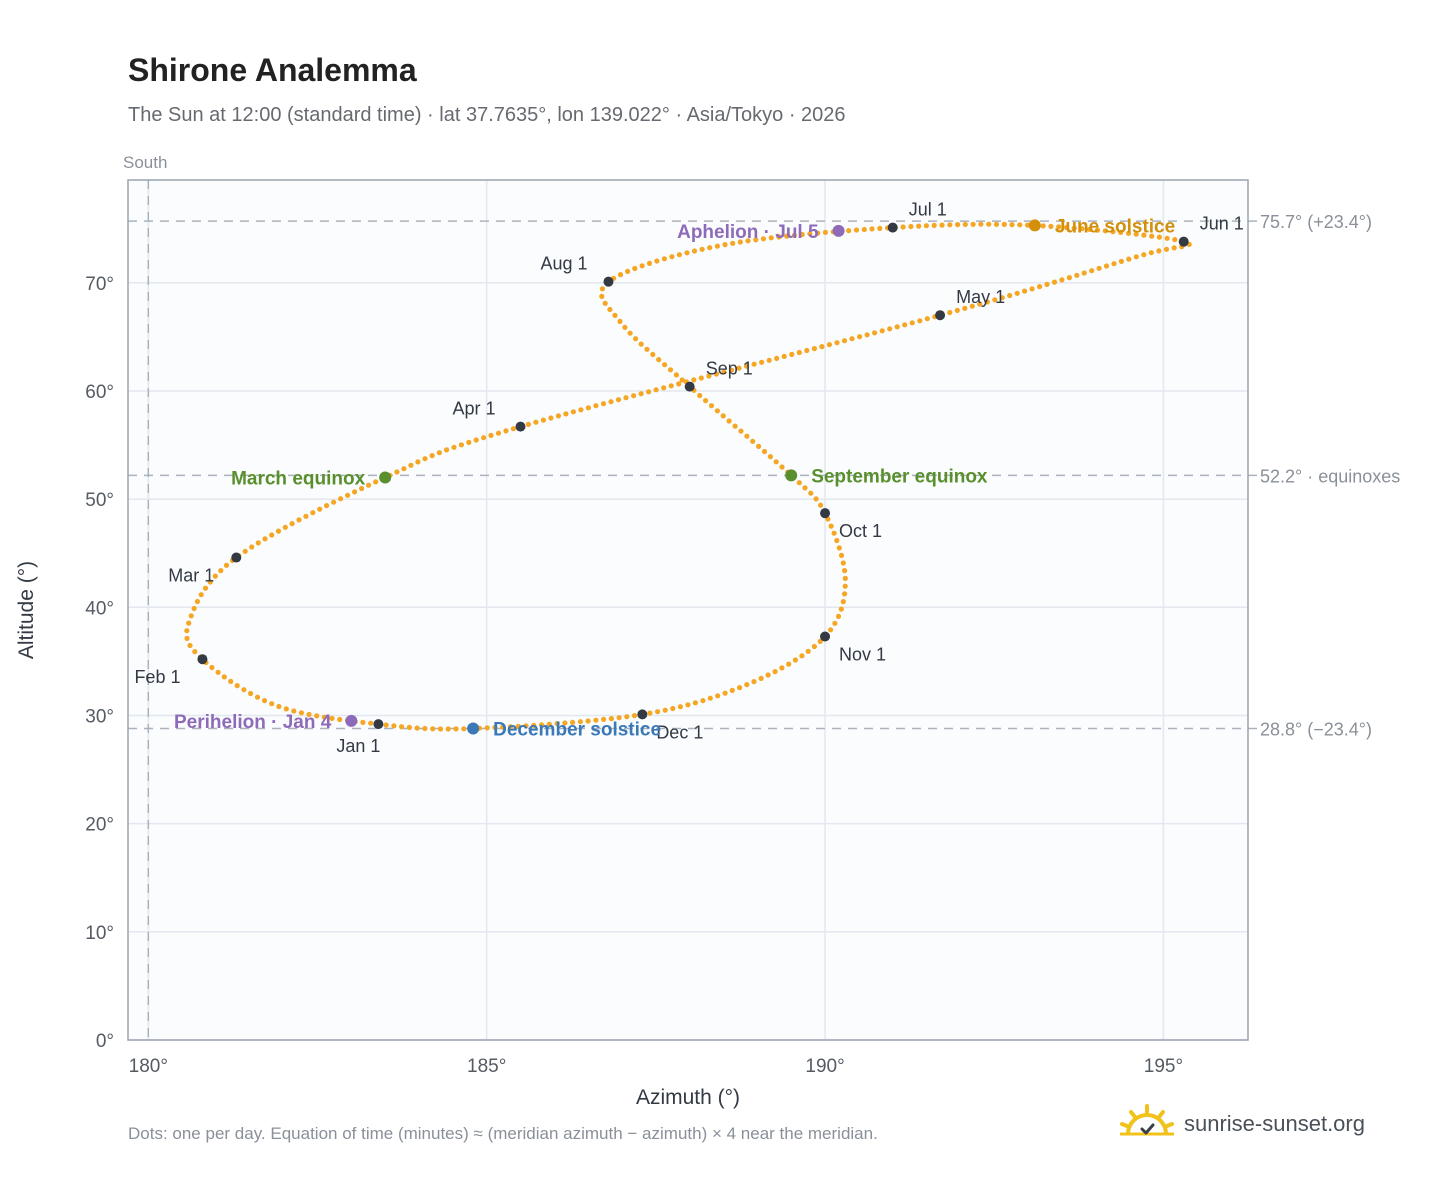  I want to click on y-tick-label: 70°, so click(99, 284).